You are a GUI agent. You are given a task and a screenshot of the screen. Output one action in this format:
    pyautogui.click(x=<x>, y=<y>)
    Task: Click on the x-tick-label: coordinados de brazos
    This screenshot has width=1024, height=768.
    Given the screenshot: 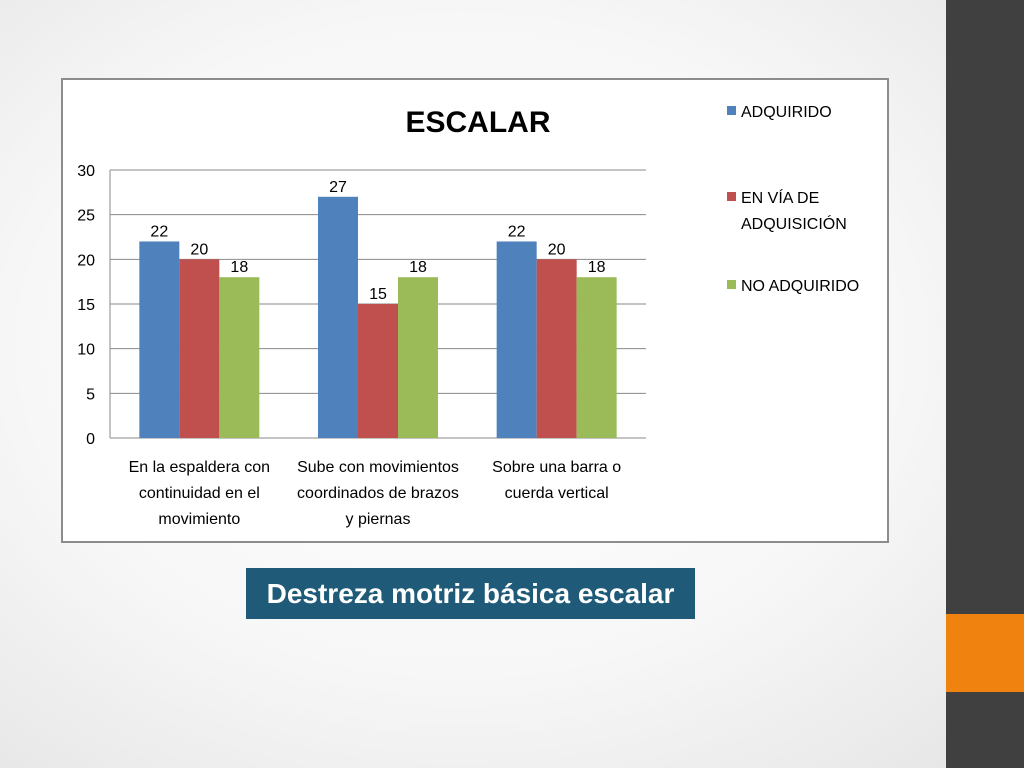 What is the action you would take?
    pyautogui.click(x=378, y=493)
    